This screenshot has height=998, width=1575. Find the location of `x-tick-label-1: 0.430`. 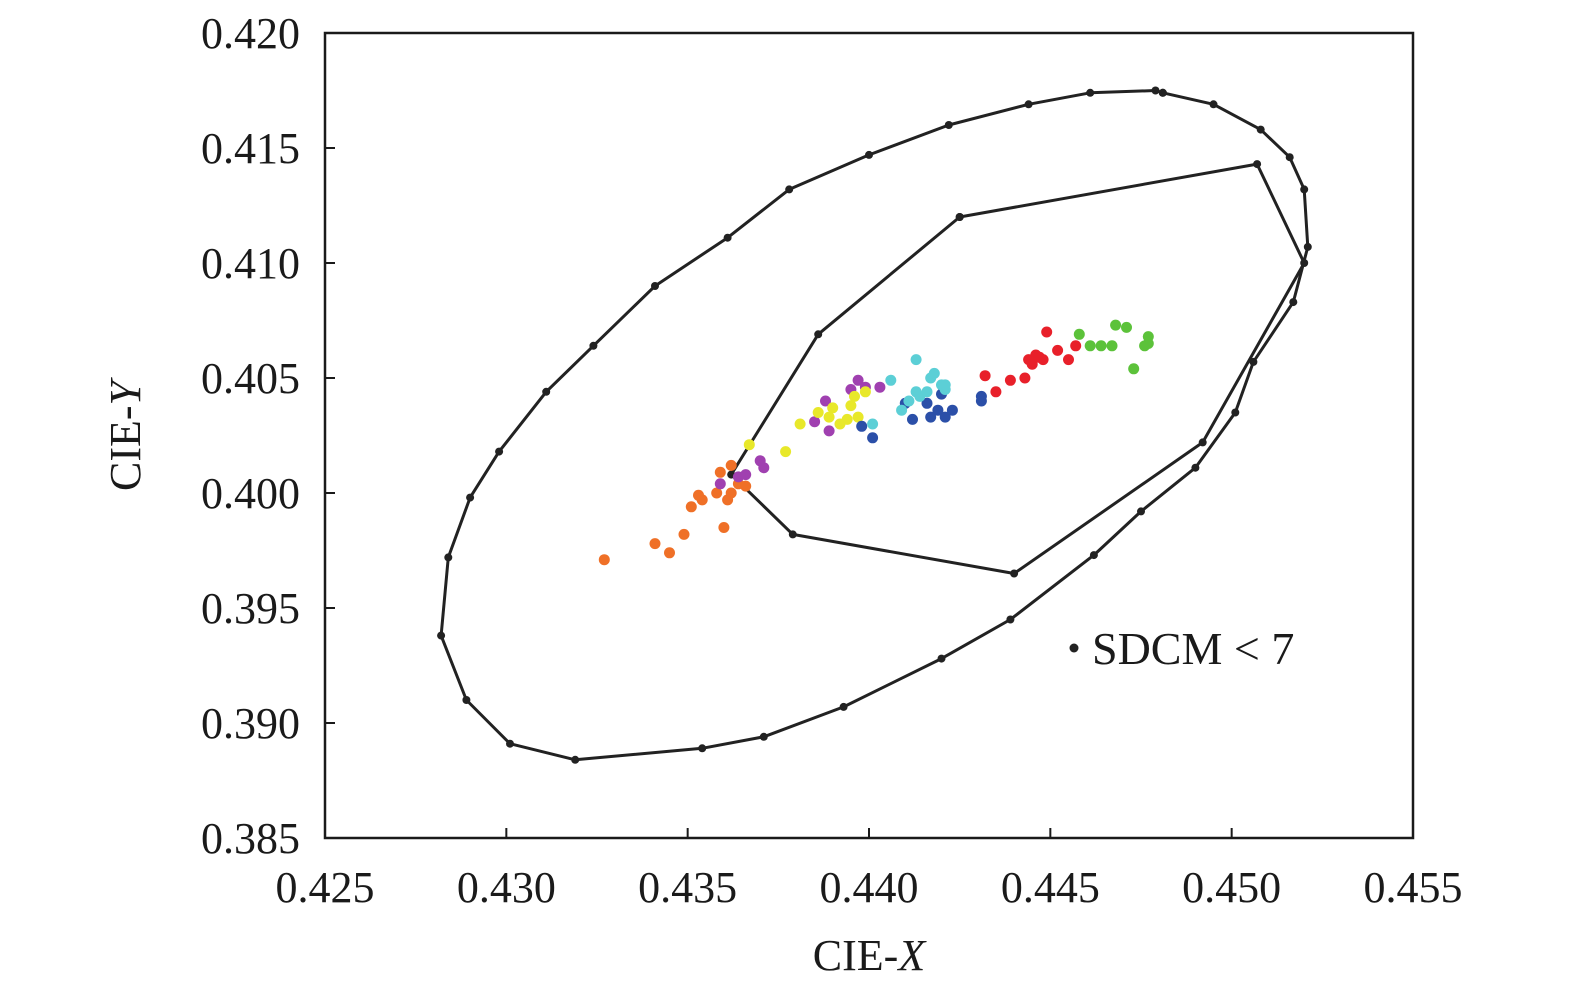

x-tick-label-1: 0.430 is located at coordinates (506, 887).